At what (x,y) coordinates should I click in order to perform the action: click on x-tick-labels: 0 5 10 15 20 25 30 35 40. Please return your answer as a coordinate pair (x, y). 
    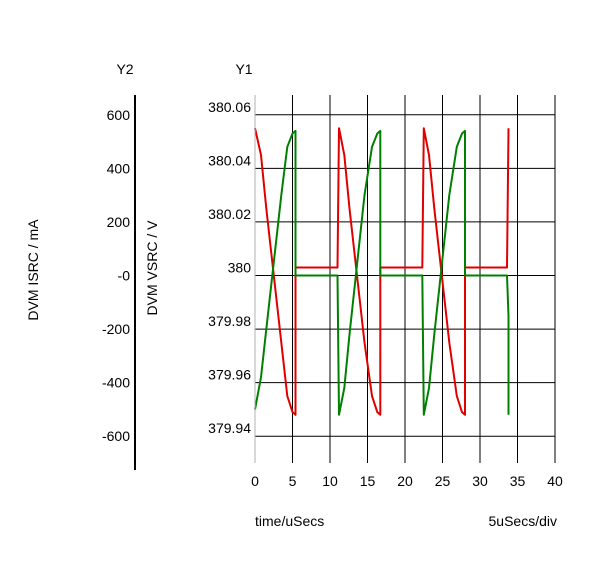
    Looking at the image, I should click on (407, 481).